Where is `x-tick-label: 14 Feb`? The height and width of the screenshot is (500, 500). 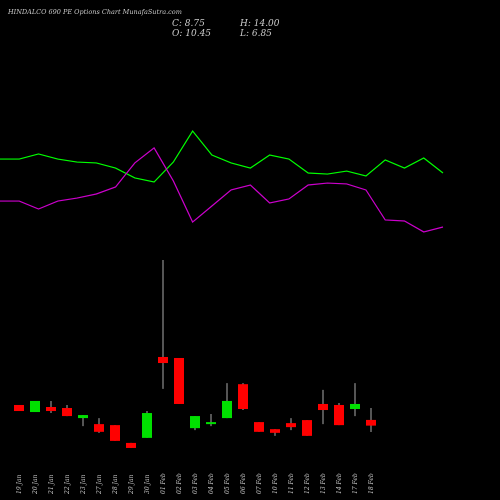 x-tick-label: 14 Feb is located at coordinates (339, 483).